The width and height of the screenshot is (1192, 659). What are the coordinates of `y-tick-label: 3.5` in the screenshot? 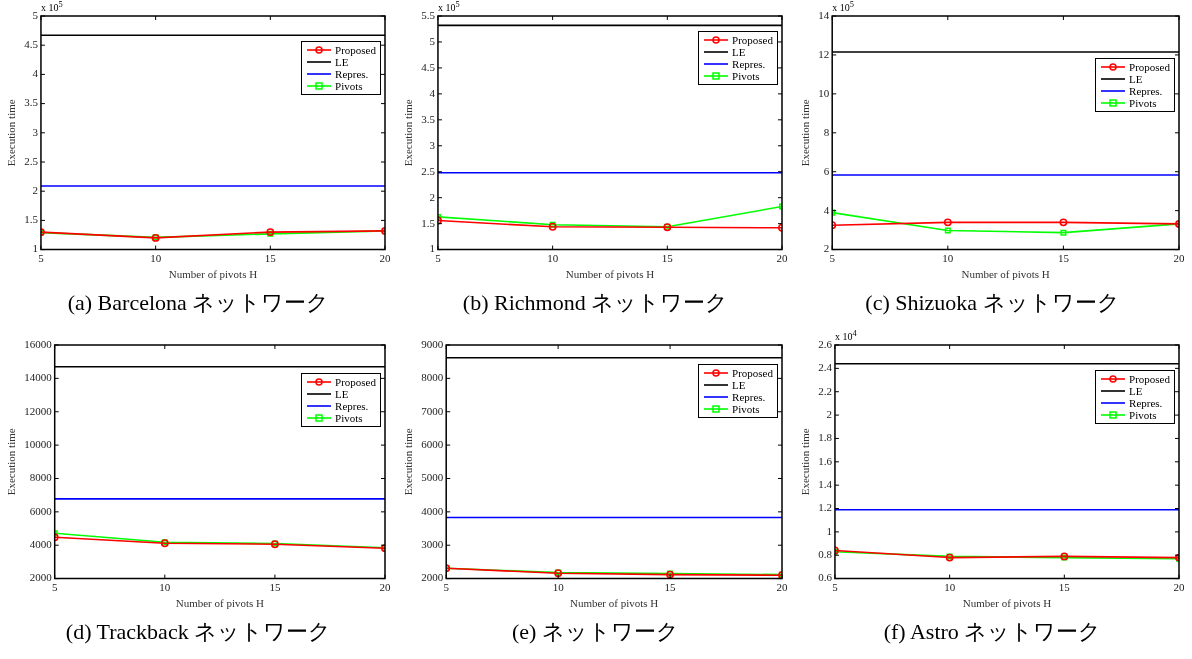 It's located at (428, 118).